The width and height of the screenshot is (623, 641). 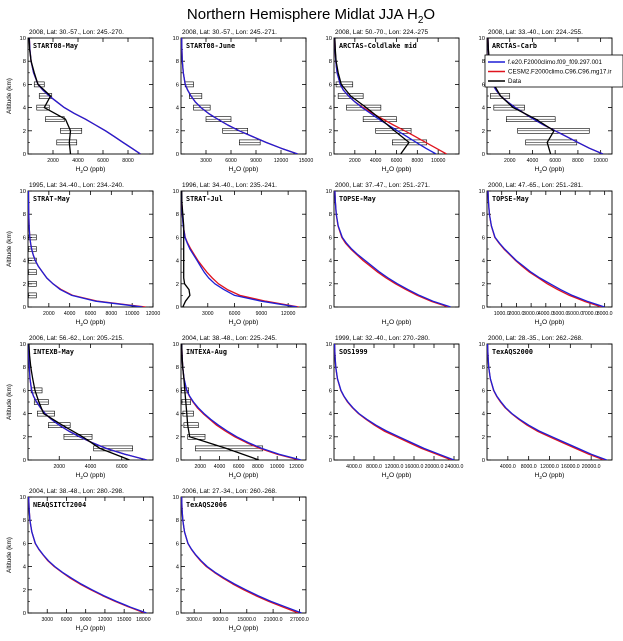 What do you see at coordinates (454, 467) in the screenshot?
I see `x-tick-label: 24000.0` at bounding box center [454, 467].